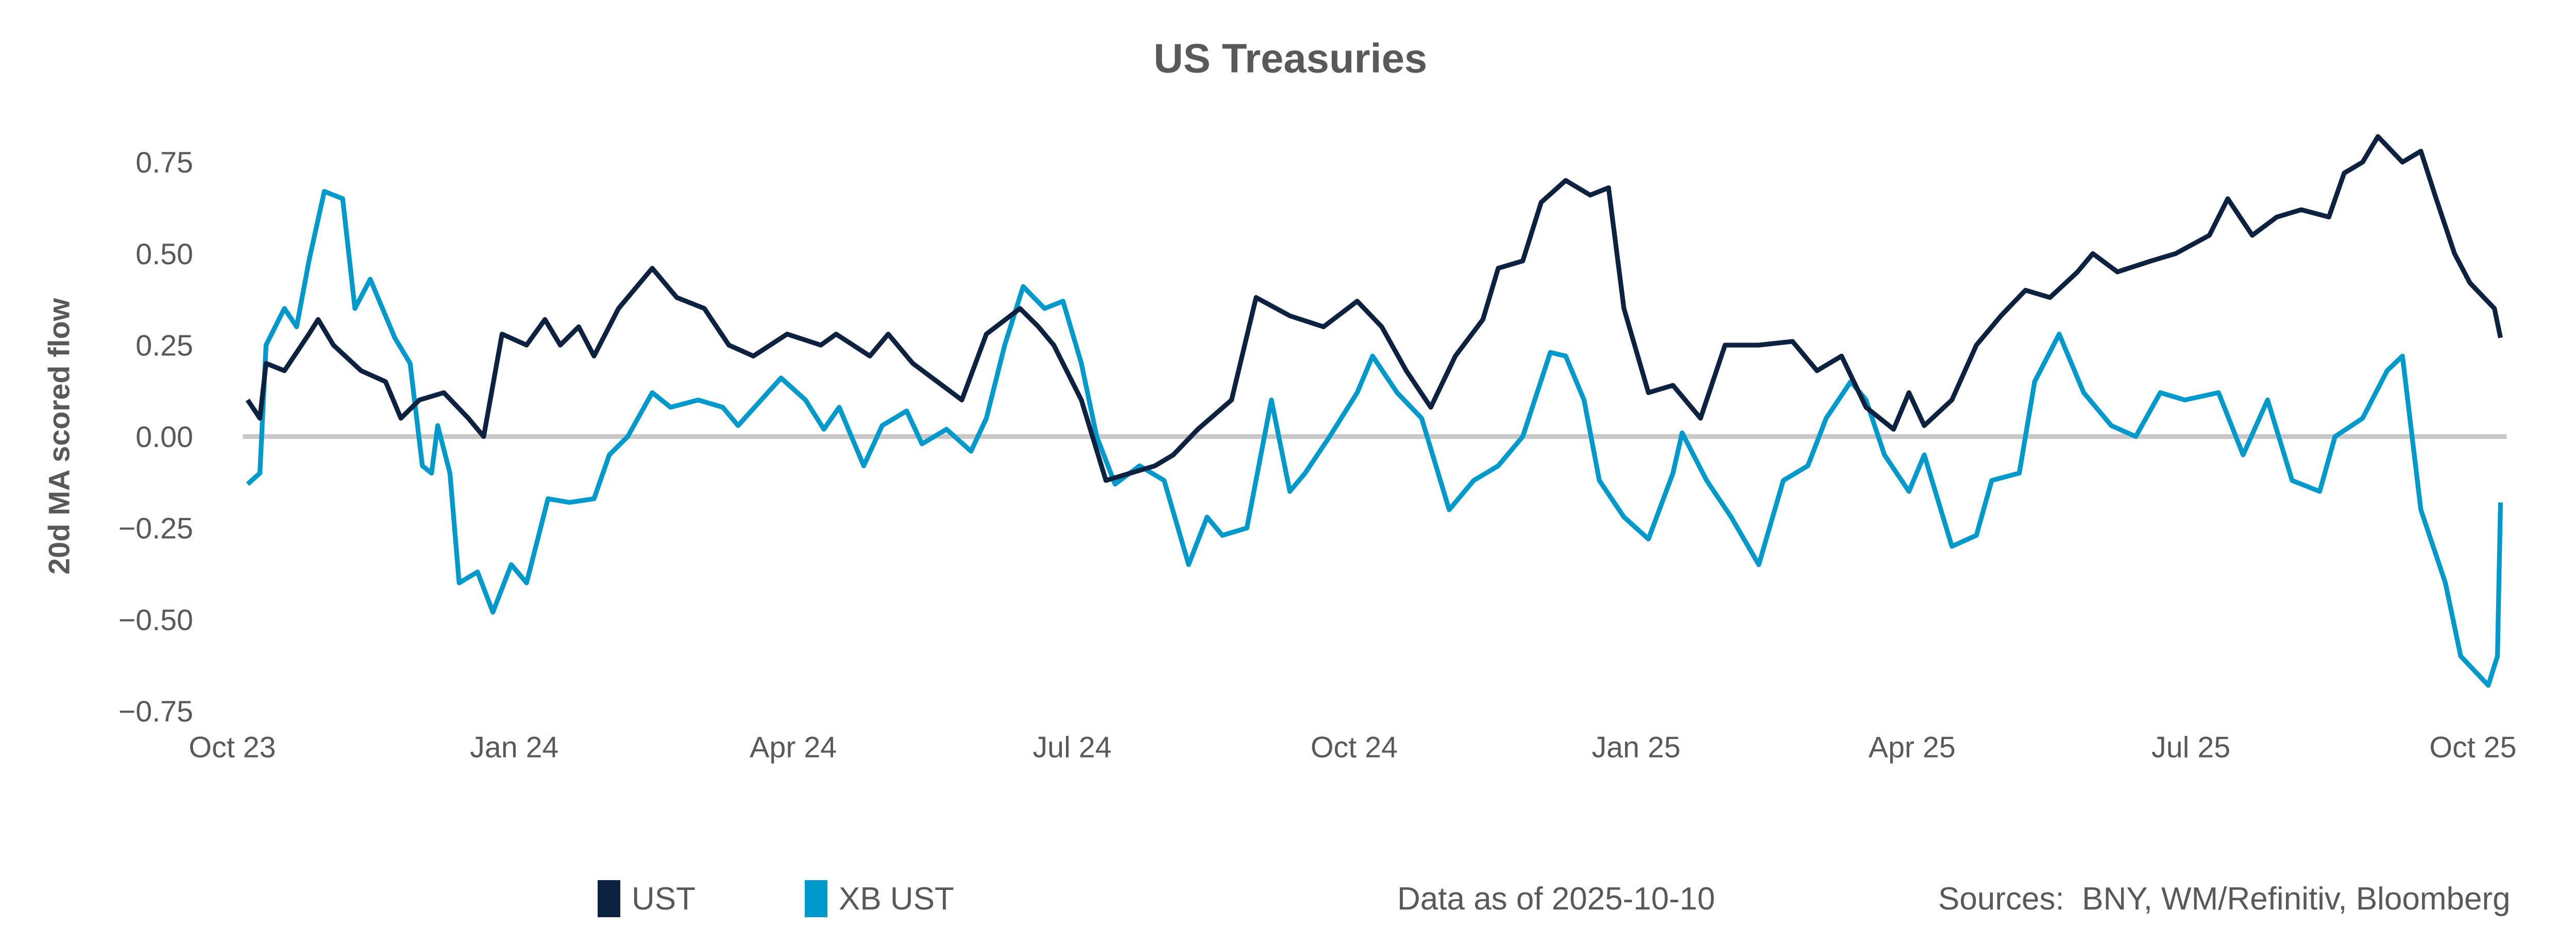 This screenshot has height=927, width=2576. What do you see at coordinates (164, 345) in the screenshot?
I see `y-tick-label: 0.25` at bounding box center [164, 345].